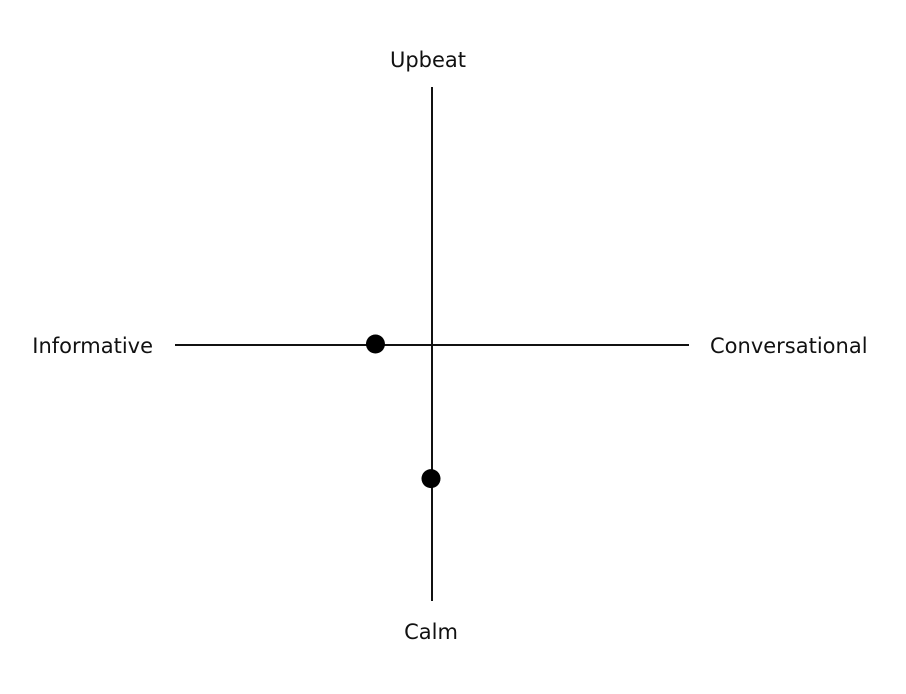 The image size is (906, 694). Describe the element at coordinates (431, 632) in the screenshot. I see `calm-label: Calm` at that location.